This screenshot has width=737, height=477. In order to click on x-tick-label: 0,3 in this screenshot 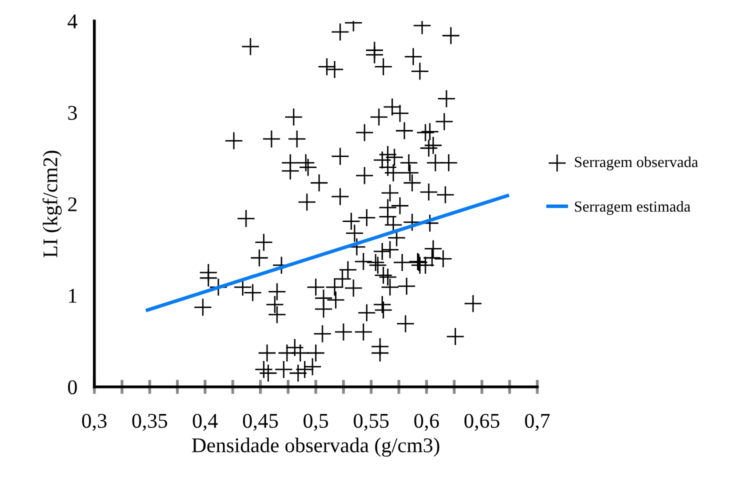, I will do `click(94, 422)`.